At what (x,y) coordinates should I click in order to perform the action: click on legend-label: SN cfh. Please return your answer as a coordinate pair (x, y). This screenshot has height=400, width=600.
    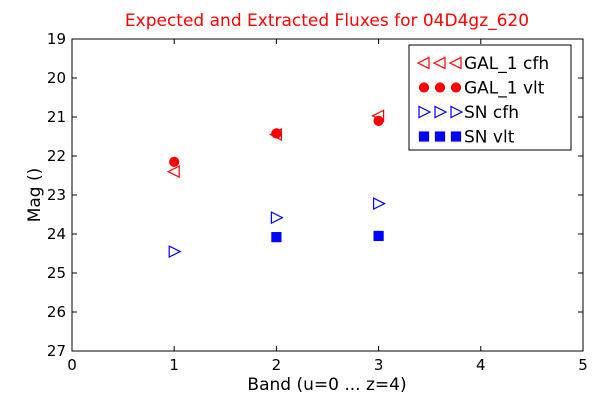
    Looking at the image, I should click on (491, 113).